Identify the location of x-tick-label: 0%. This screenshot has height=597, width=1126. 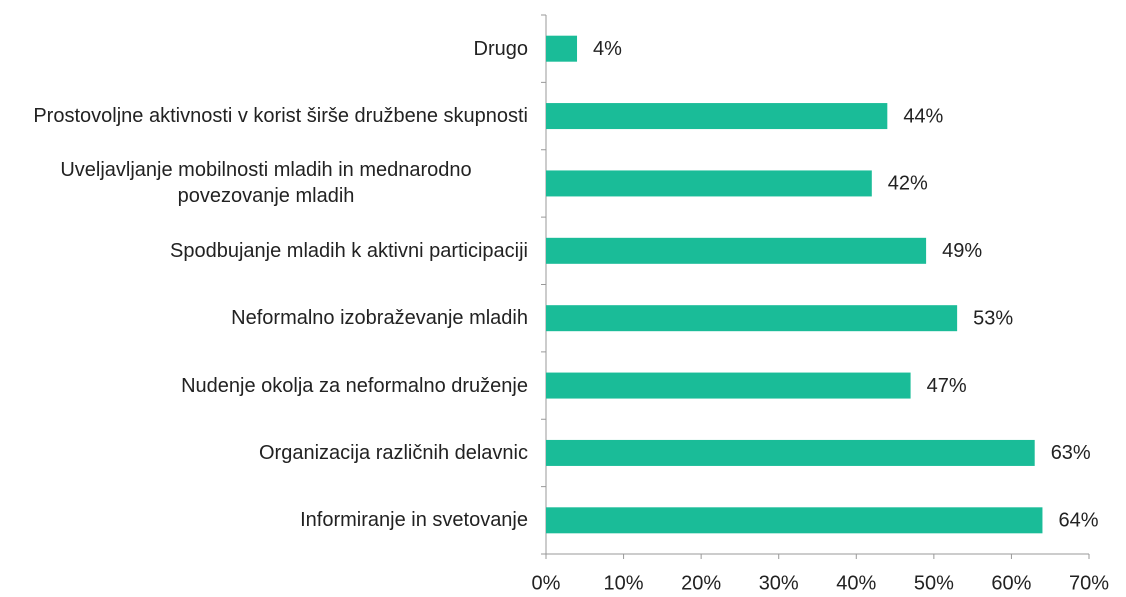
(546, 583).